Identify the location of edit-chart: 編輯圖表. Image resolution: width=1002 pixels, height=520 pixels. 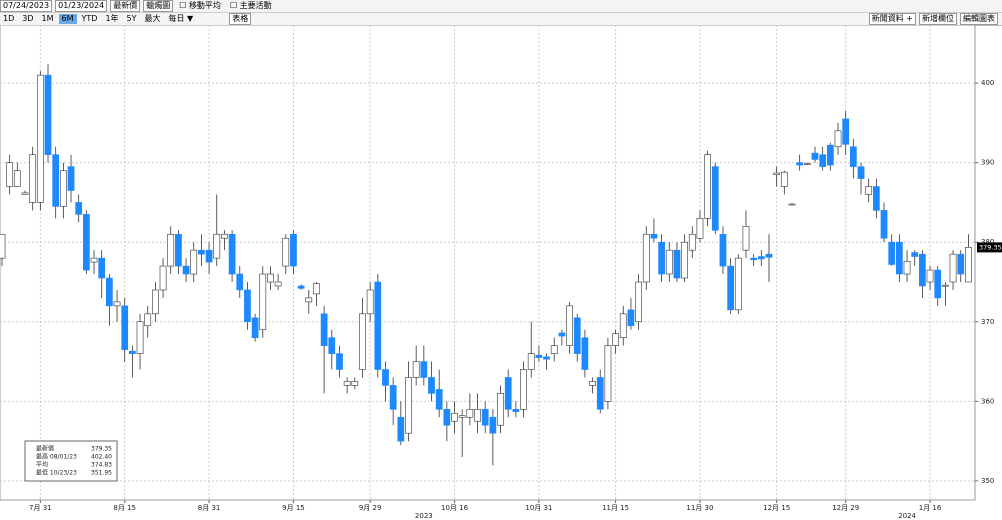
(979, 19).